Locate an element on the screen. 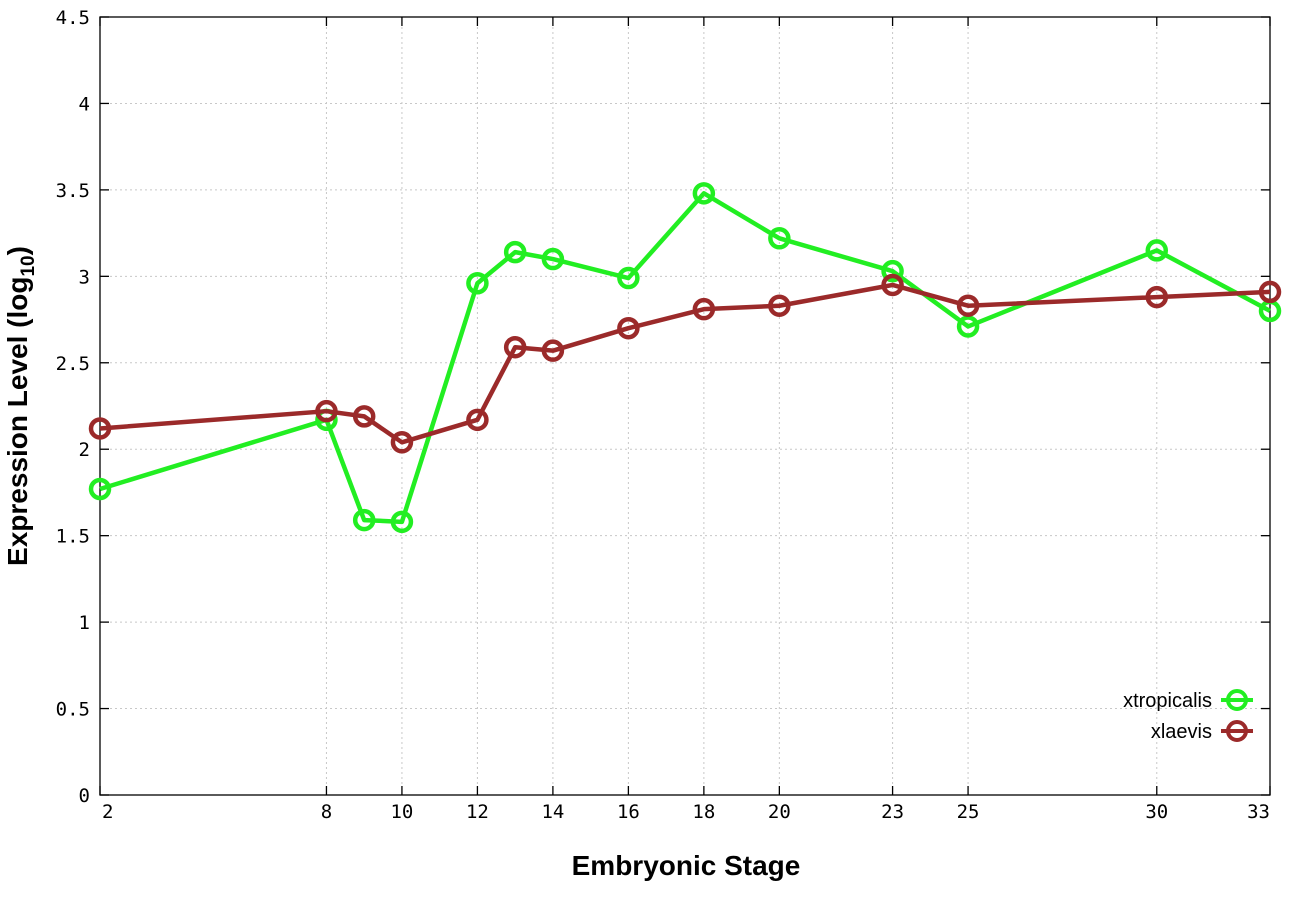  y-tick-label: 2.5 is located at coordinates (73, 364).